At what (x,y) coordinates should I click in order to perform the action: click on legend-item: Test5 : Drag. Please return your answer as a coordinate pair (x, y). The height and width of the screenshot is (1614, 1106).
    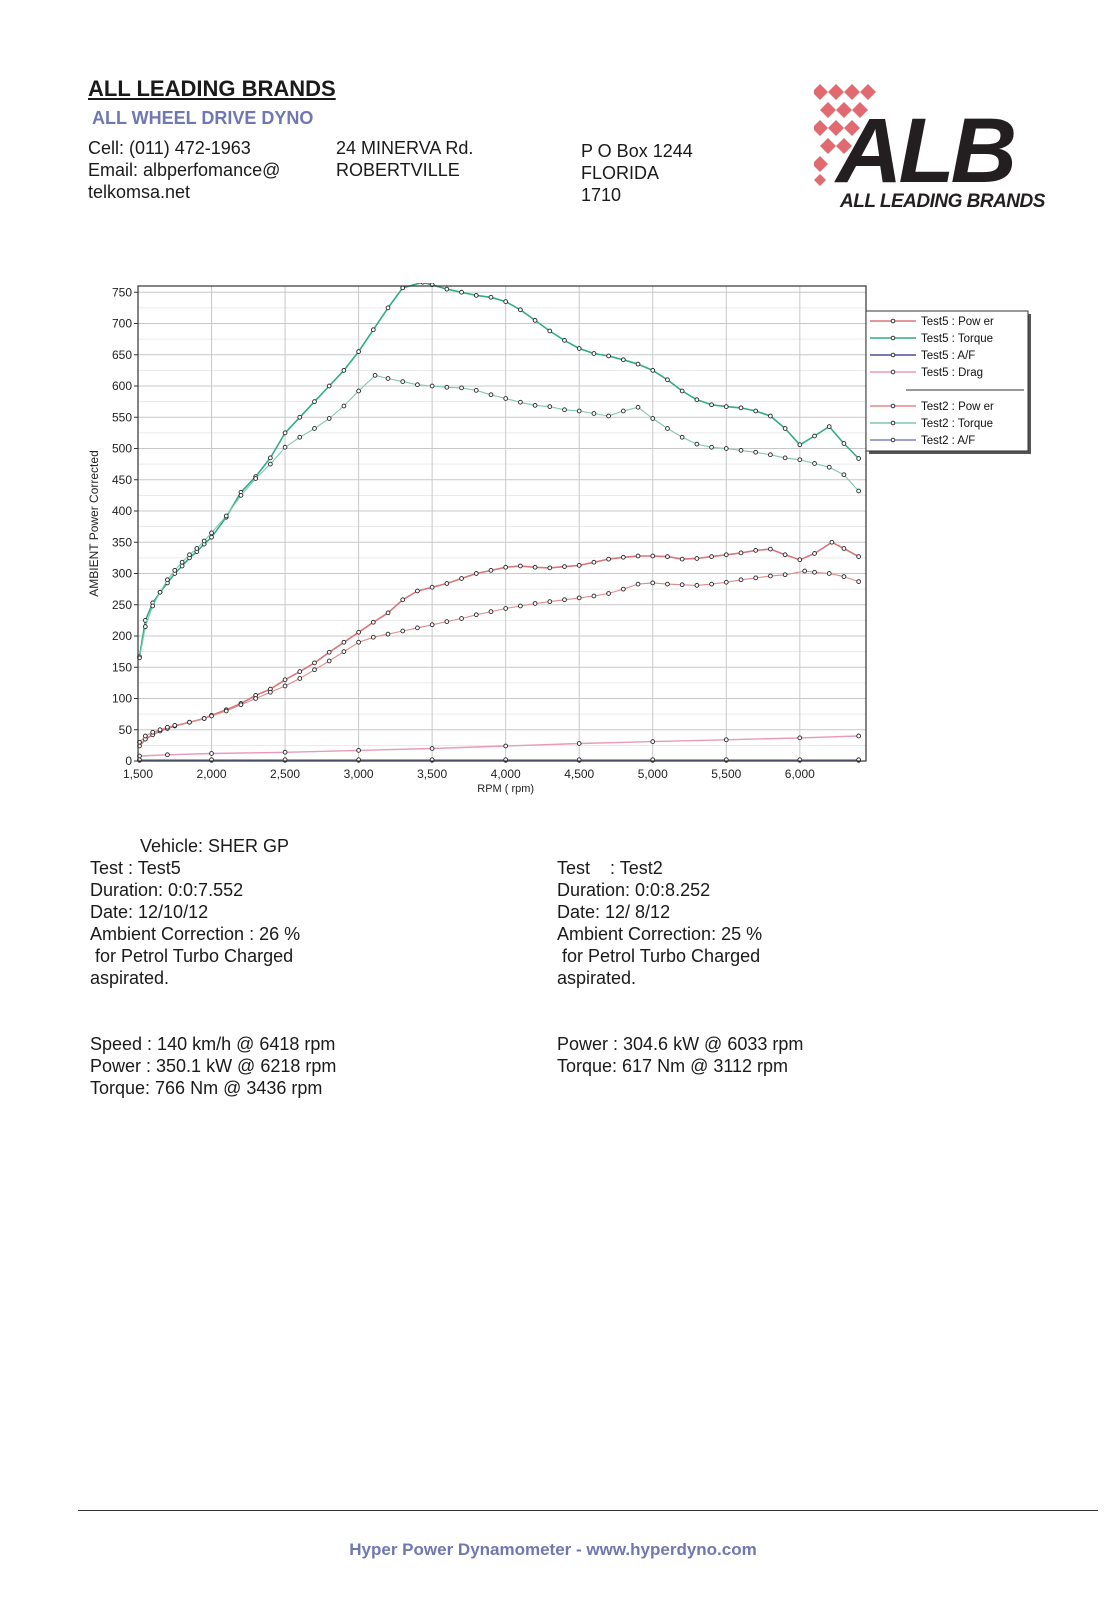
    Looking at the image, I should click on (926, 373).